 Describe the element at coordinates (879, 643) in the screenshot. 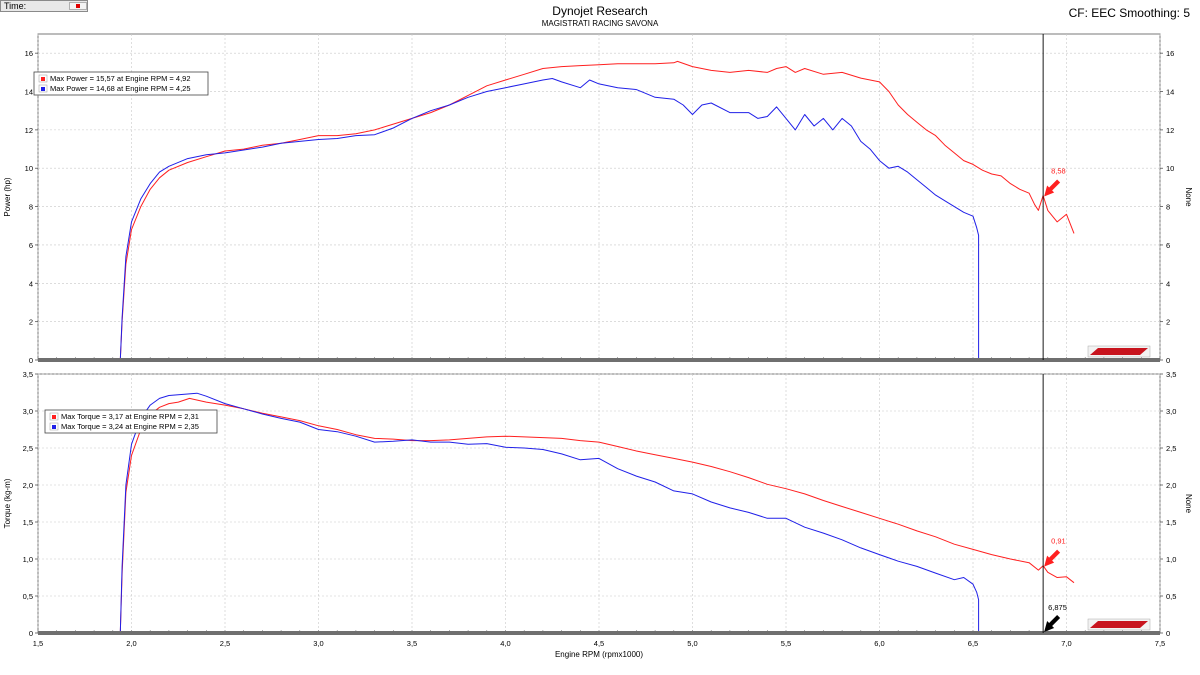

I see `xtick-label: 6,0` at that location.